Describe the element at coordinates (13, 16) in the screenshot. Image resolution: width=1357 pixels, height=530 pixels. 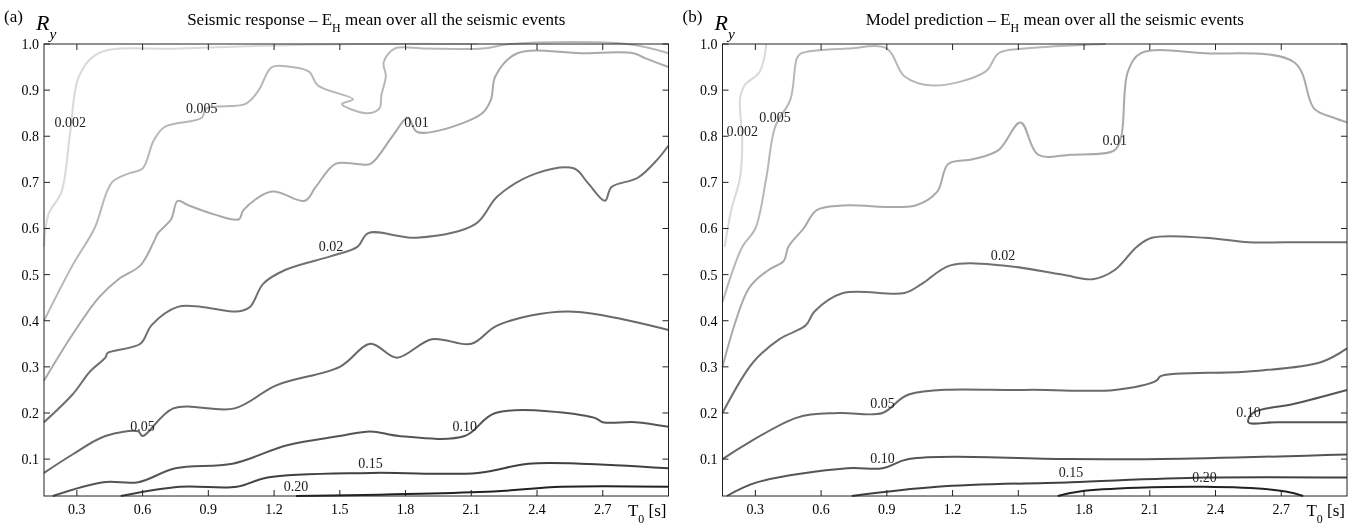
I see `text: (a)` at that location.